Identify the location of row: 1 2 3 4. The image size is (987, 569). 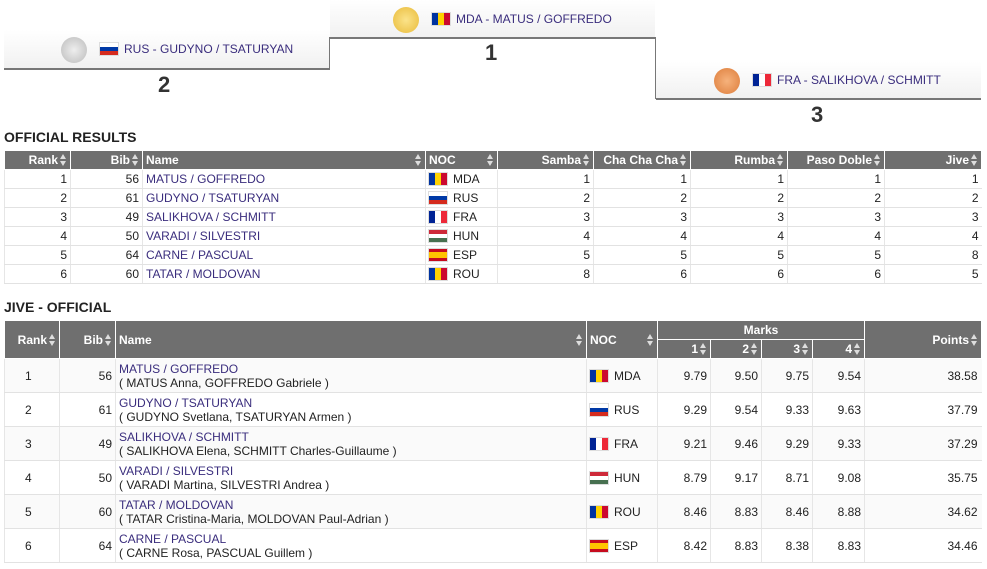
(493, 349).